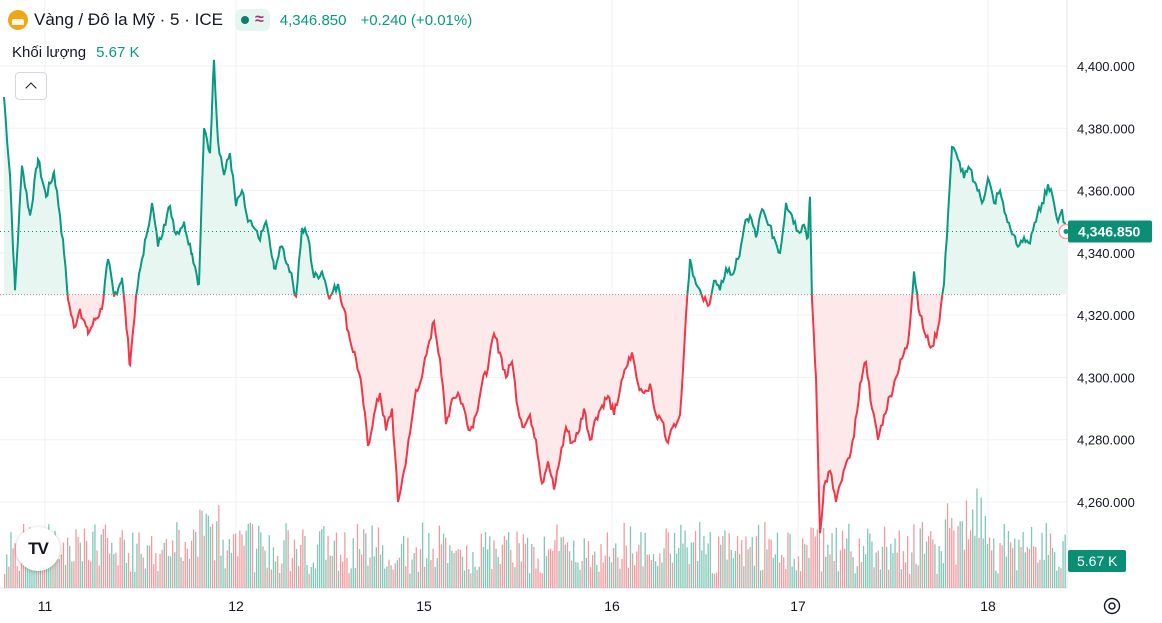 Image resolution: width=1162 pixels, height=623 pixels. Describe the element at coordinates (128, 19) in the screenshot. I see `symbol-title: Vàng / Đô la Mỹ · 5 · ICE` at that location.